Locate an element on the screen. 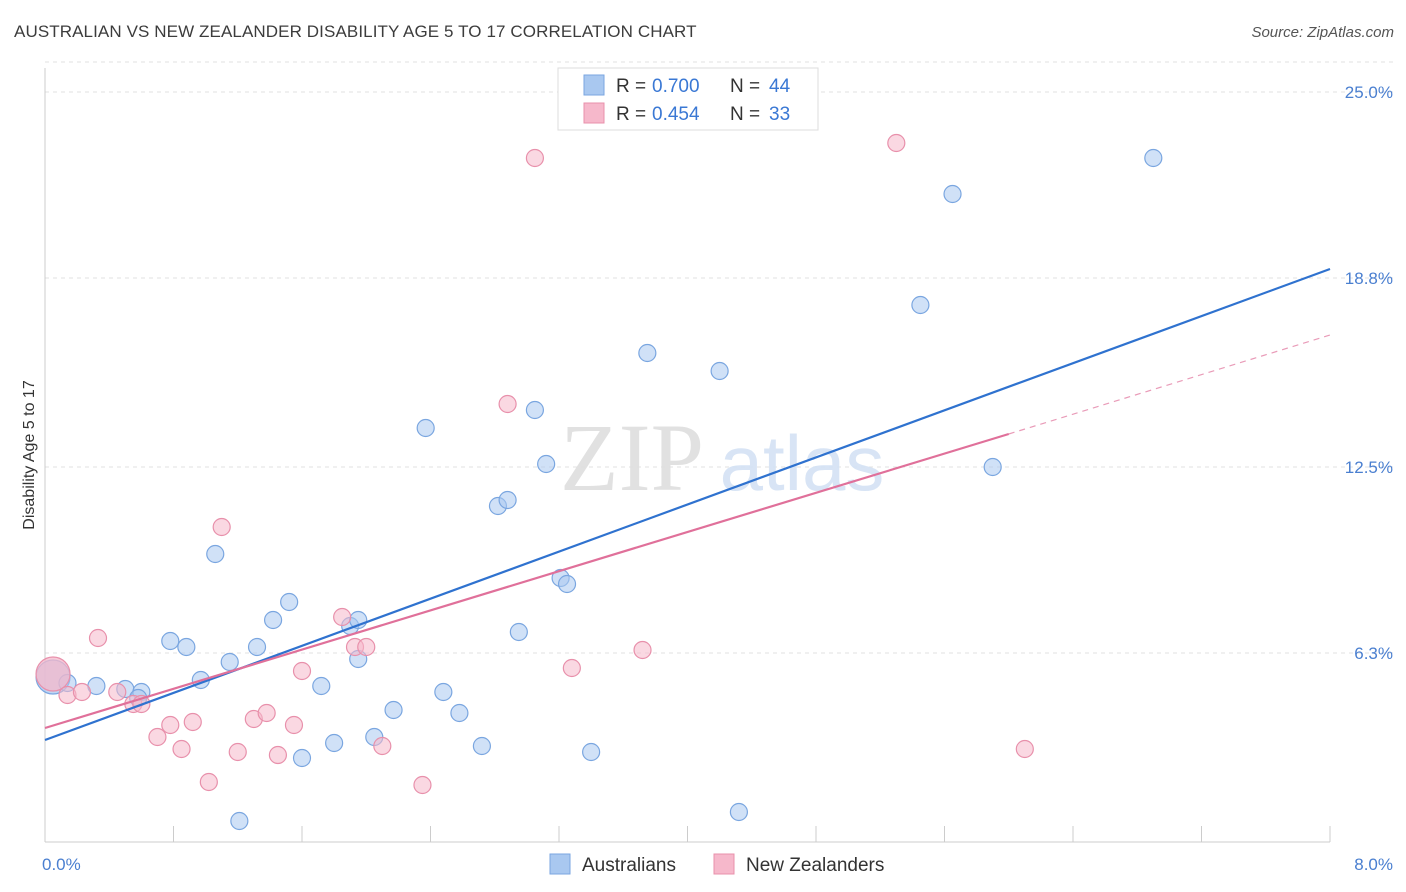 This screenshot has height=892, width=1406. bottom-legend-label-new-zealanders: New Zealanders is located at coordinates (815, 865).